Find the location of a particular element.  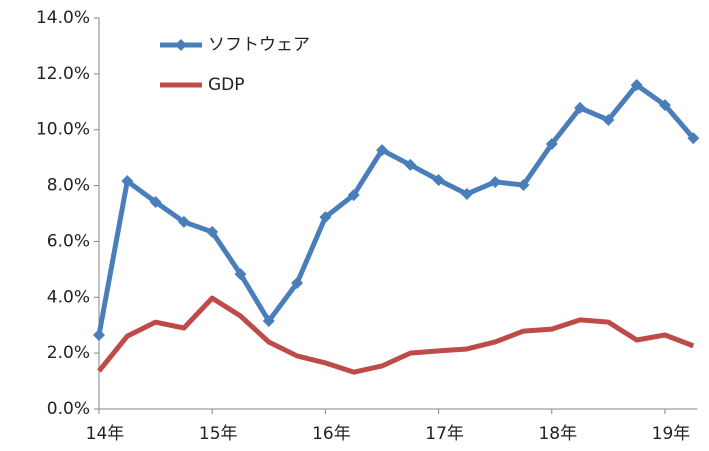

y-tick-label: 2.0% is located at coordinates (68, 353).